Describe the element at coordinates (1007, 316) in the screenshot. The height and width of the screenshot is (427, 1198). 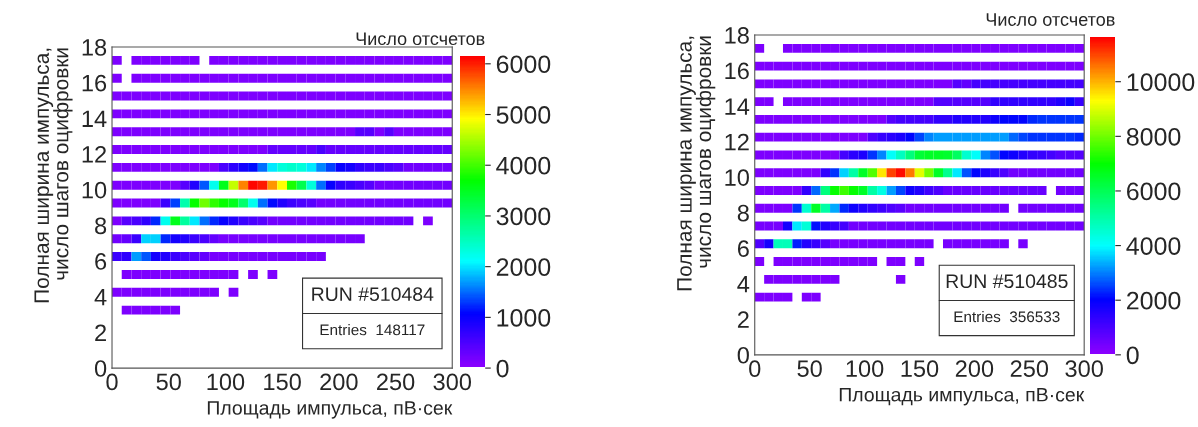
I see `annotation: Entries 356533` at that location.